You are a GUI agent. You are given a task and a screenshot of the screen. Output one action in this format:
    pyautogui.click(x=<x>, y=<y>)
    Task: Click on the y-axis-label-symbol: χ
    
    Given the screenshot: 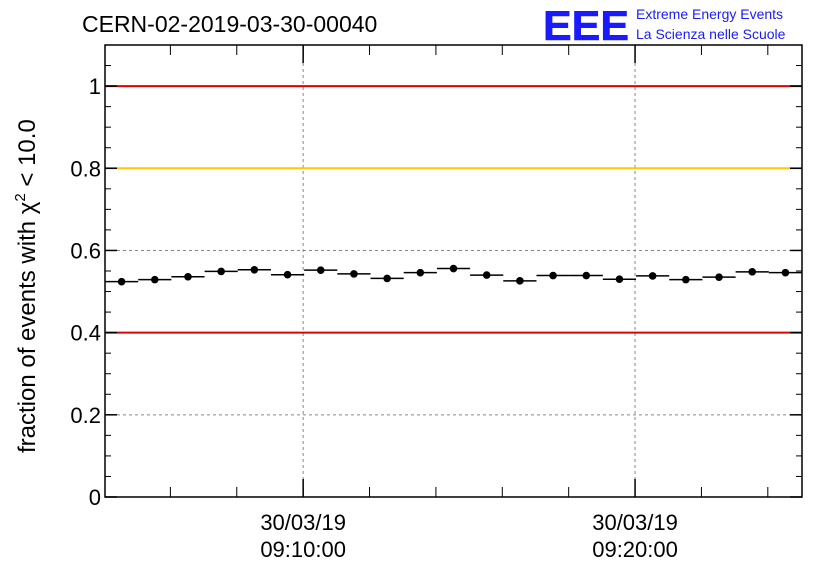 What is the action you would take?
    pyautogui.click(x=27, y=207)
    